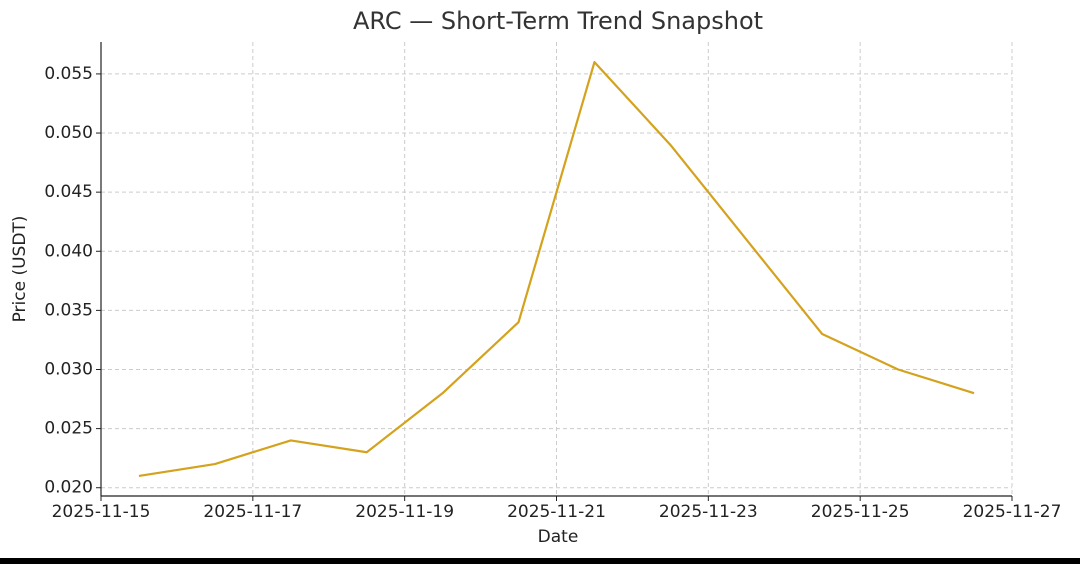  Describe the element at coordinates (68, 192) in the screenshot. I see `y-tick-label: 0.045` at that location.